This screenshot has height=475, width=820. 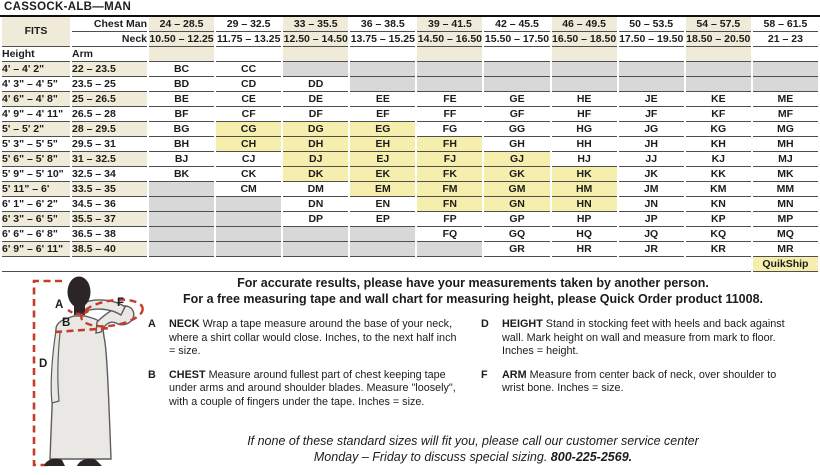 What do you see at coordinates (584, 99) in the screenshot?
I see `size-code-cell: HE` at bounding box center [584, 99].